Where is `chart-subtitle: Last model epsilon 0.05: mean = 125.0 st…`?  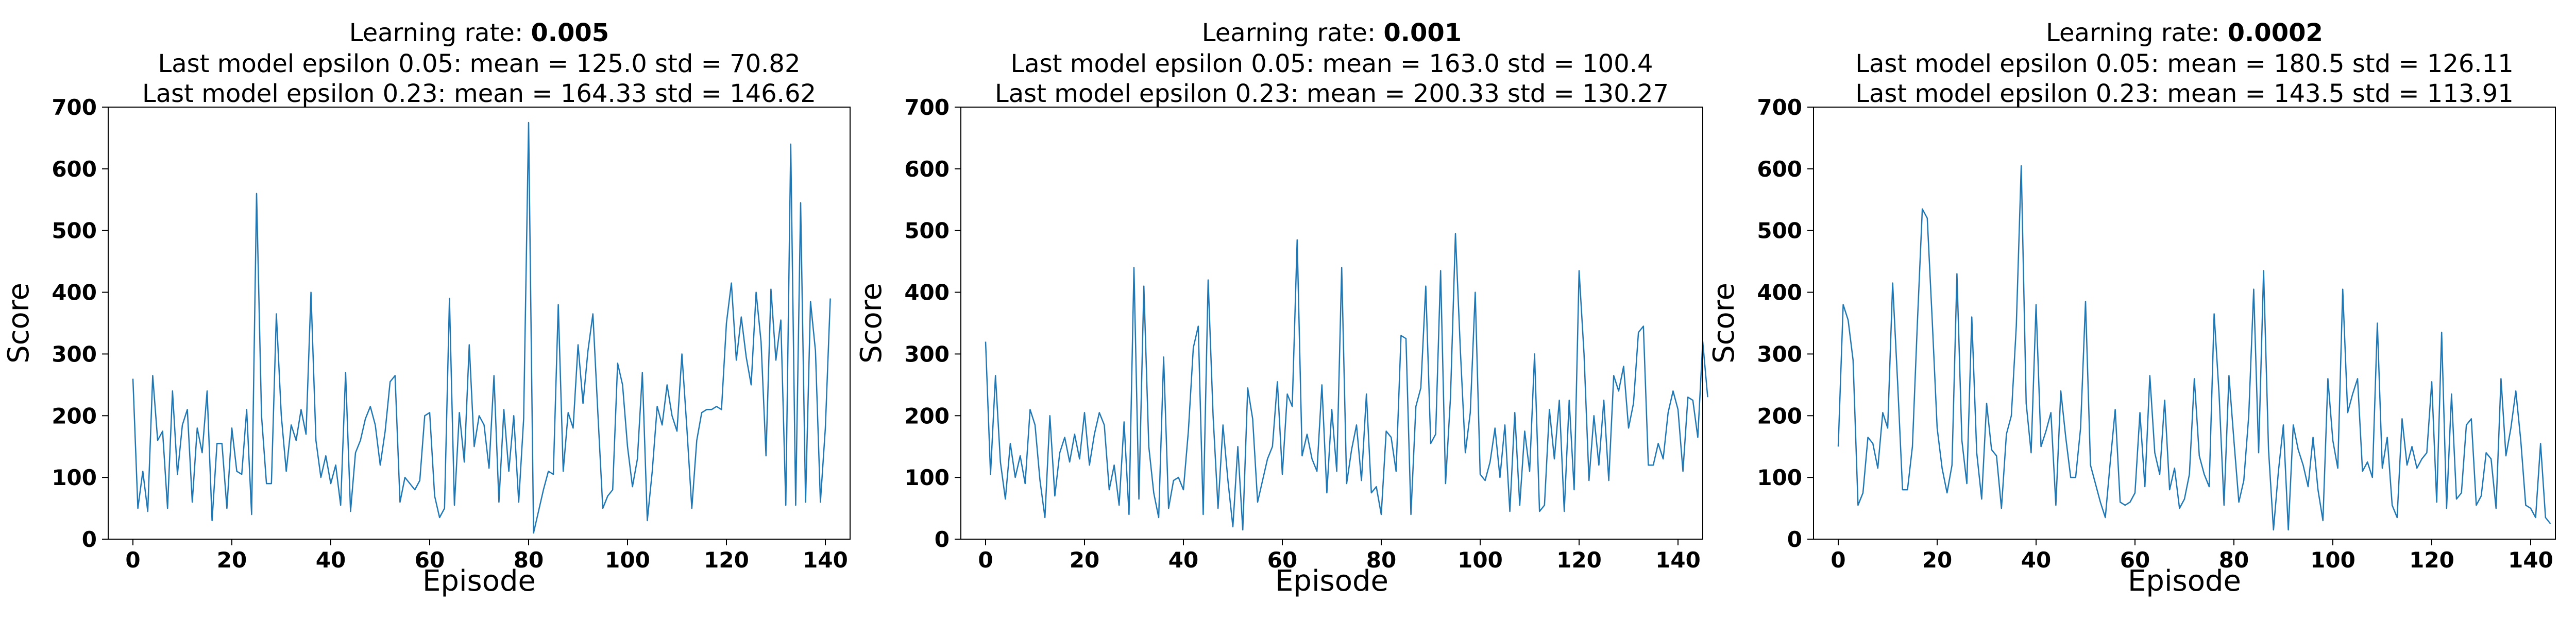
chart-subtitle: Last model epsilon 0.05: mean = 125.0 st… is located at coordinates (479, 64).